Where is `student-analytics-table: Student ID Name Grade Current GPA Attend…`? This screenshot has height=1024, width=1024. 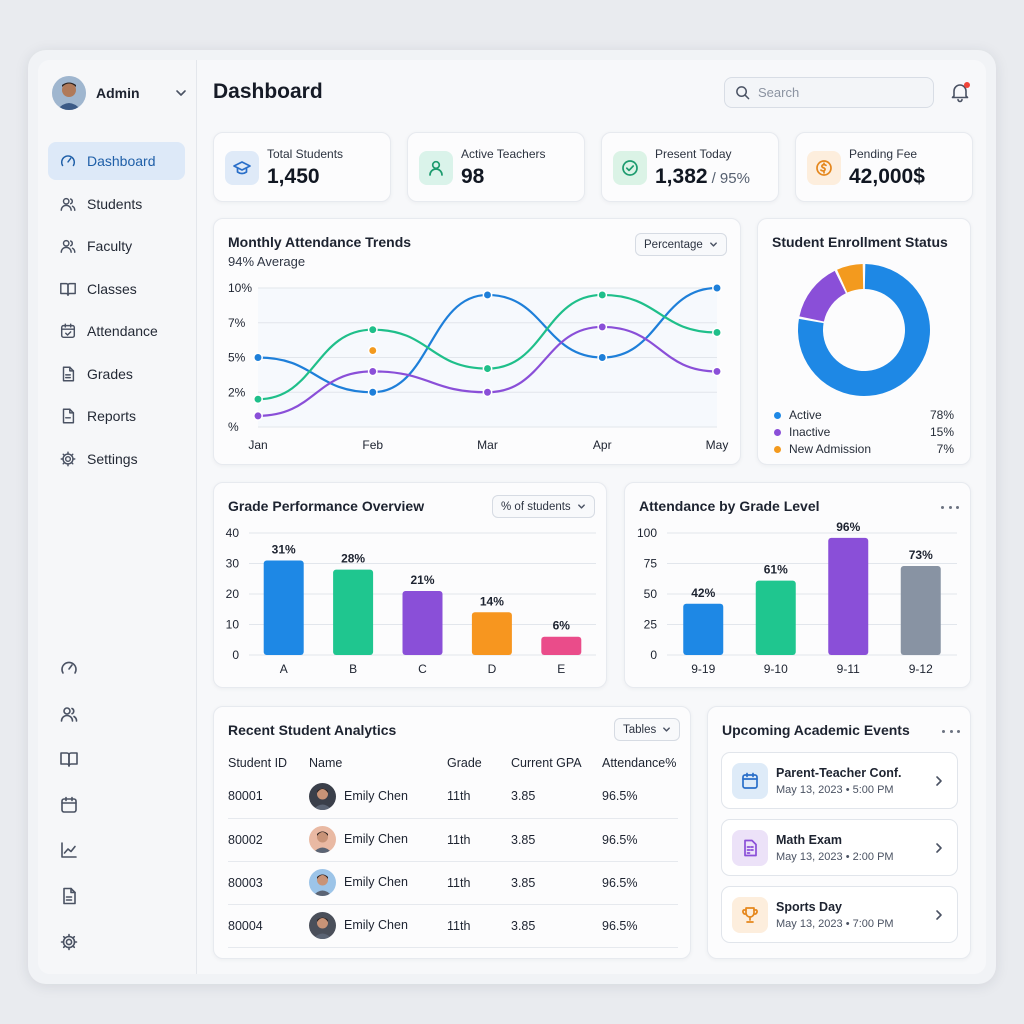 student-analytics-table: Student ID Name Grade Current GPA Attend… is located at coordinates (453, 849).